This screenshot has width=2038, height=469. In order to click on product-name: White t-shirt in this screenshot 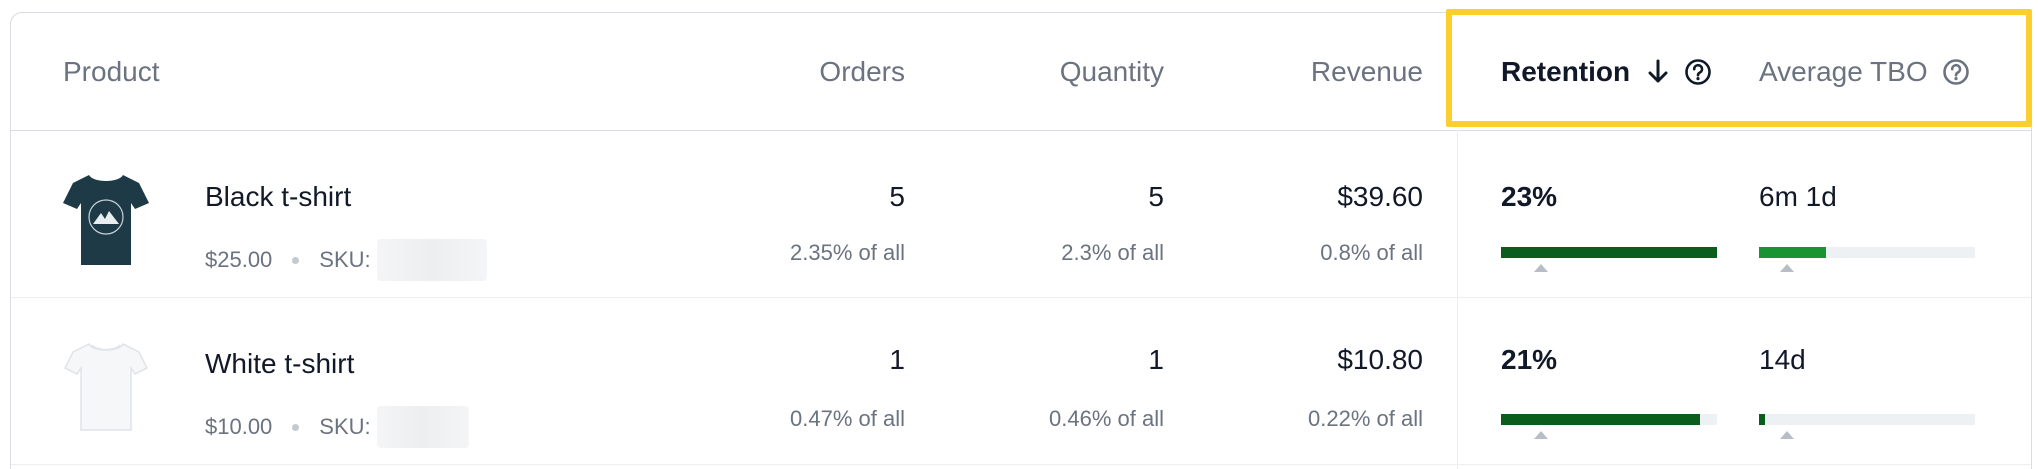, I will do `click(280, 363)`.